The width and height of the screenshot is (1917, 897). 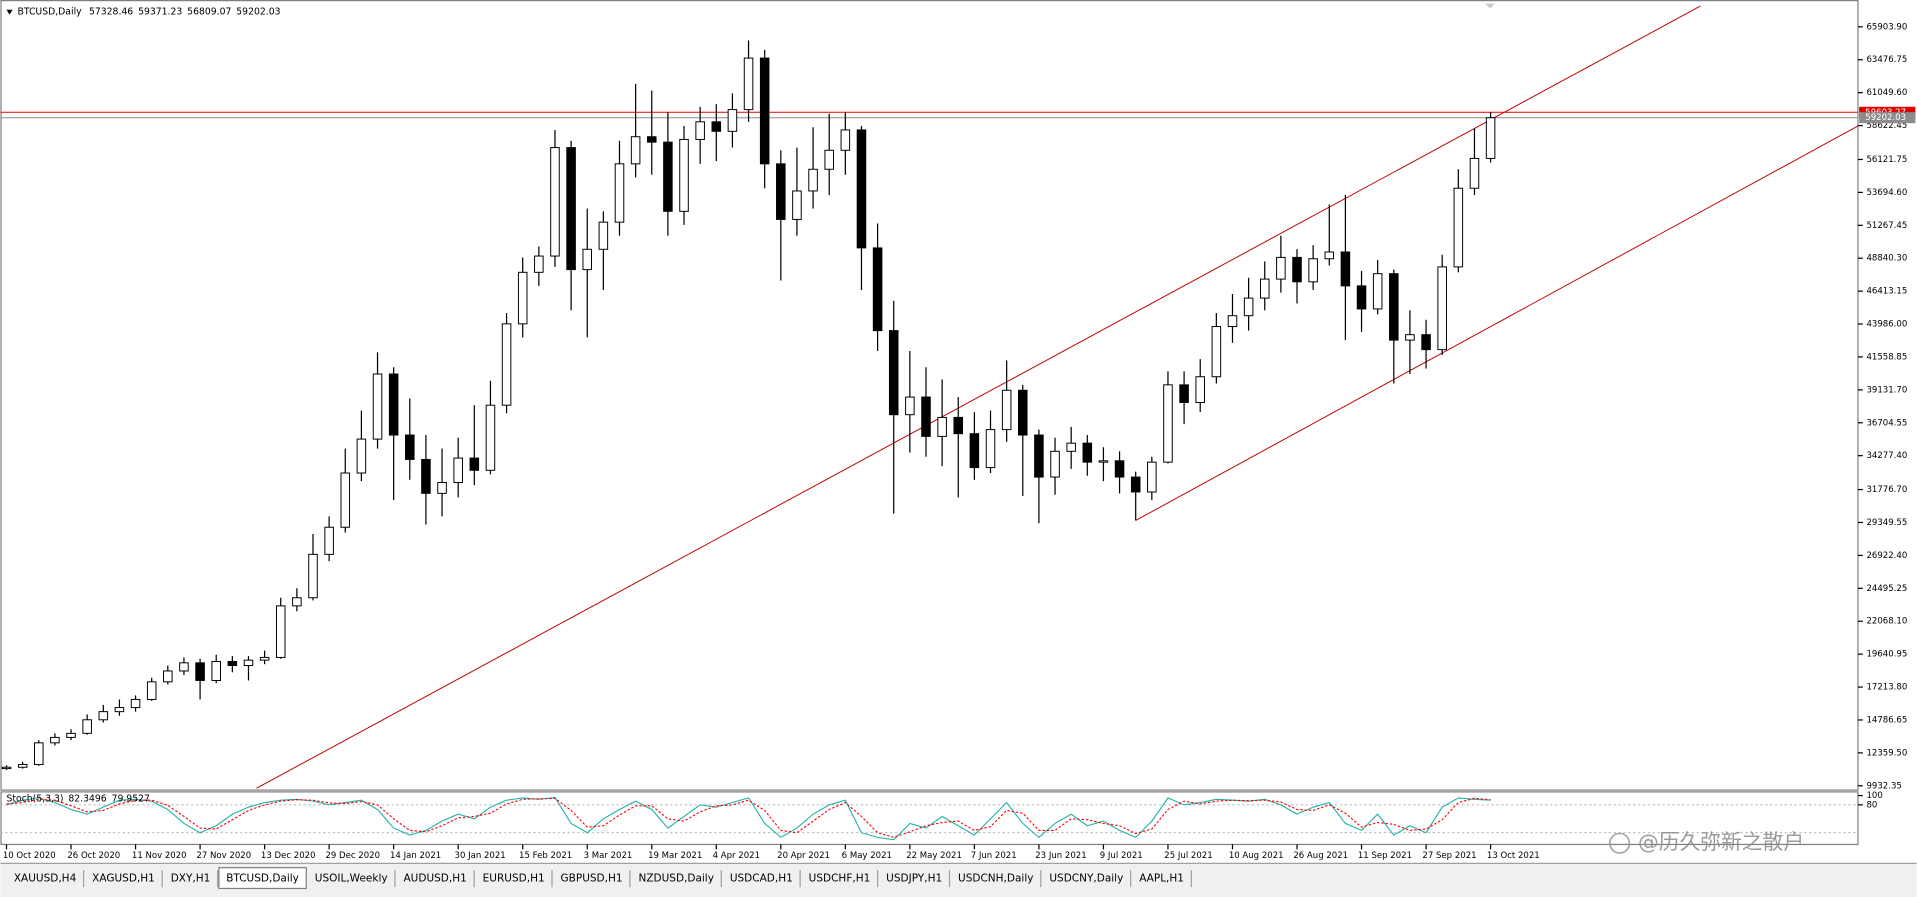 I want to click on tab-label: EURUSD,H1, so click(x=514, y=879).